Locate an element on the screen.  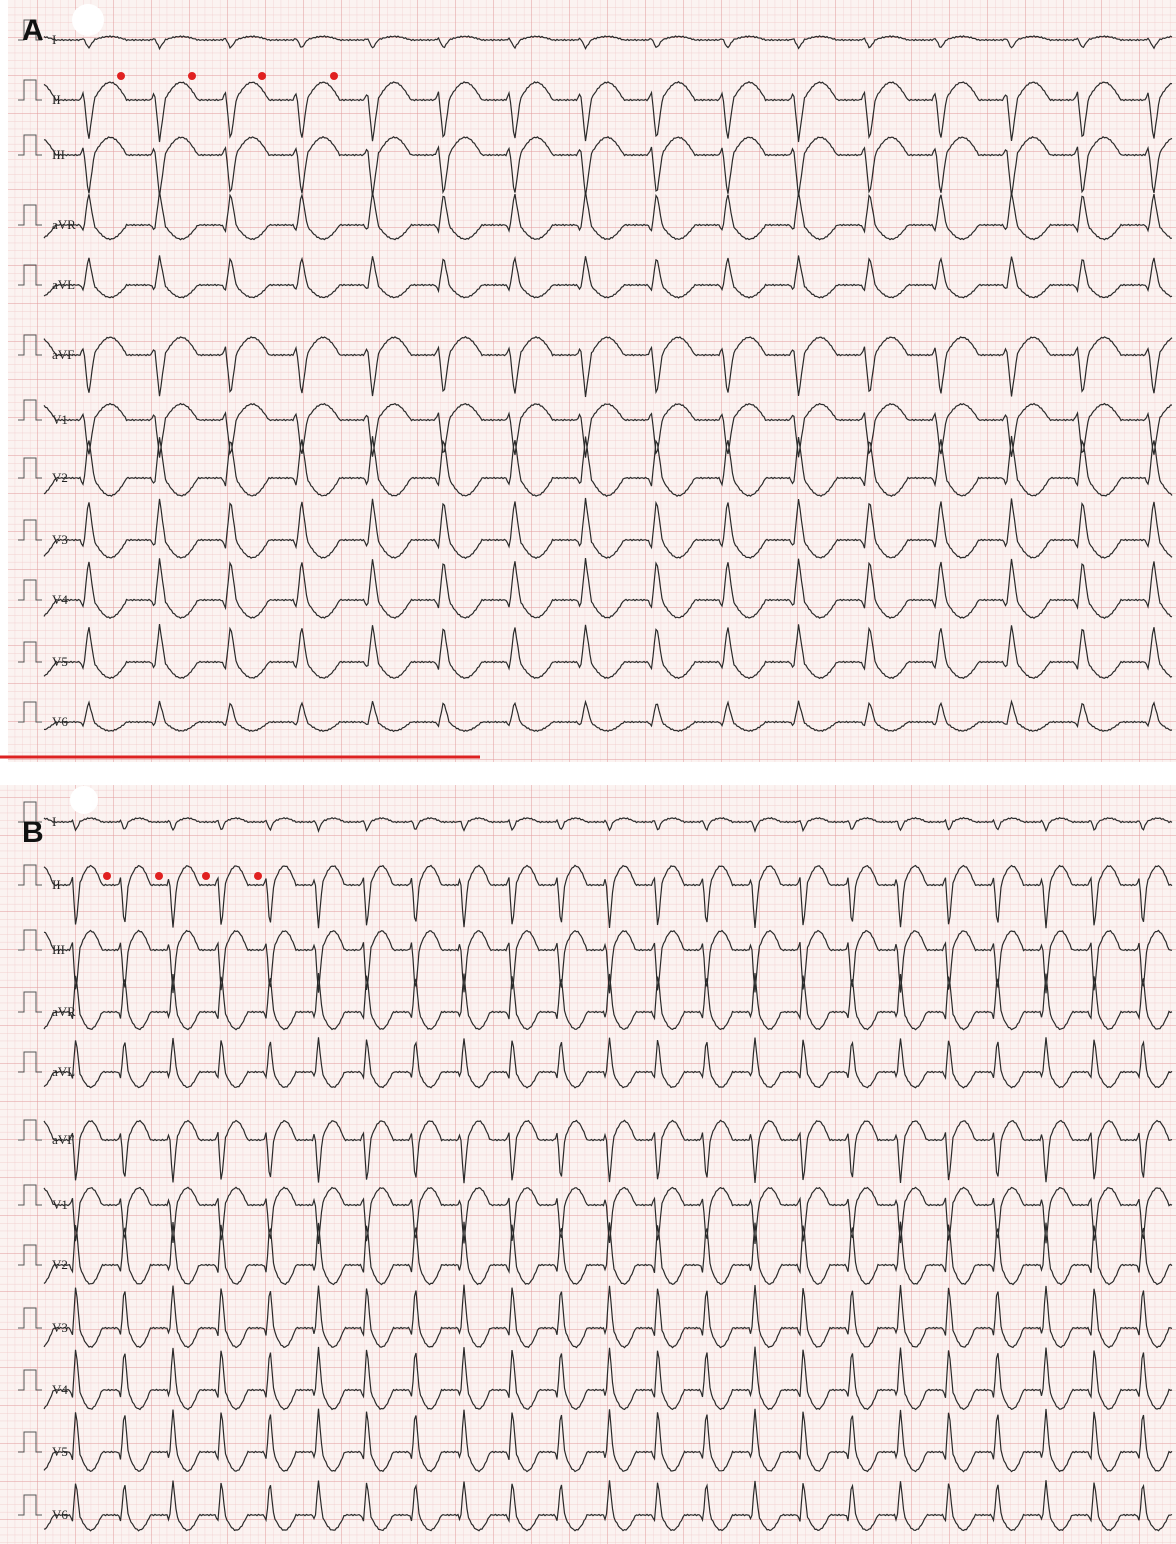
panel-label: B is located at coordinates (33, 832).